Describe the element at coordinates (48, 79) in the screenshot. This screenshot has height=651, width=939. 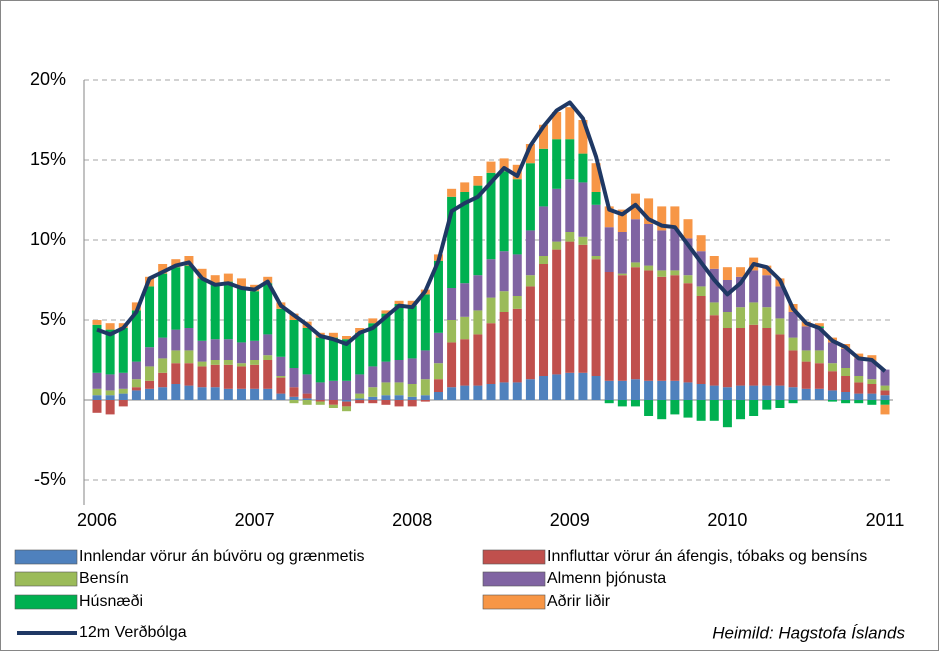
I see `y-tick-label: 20%` at that location.